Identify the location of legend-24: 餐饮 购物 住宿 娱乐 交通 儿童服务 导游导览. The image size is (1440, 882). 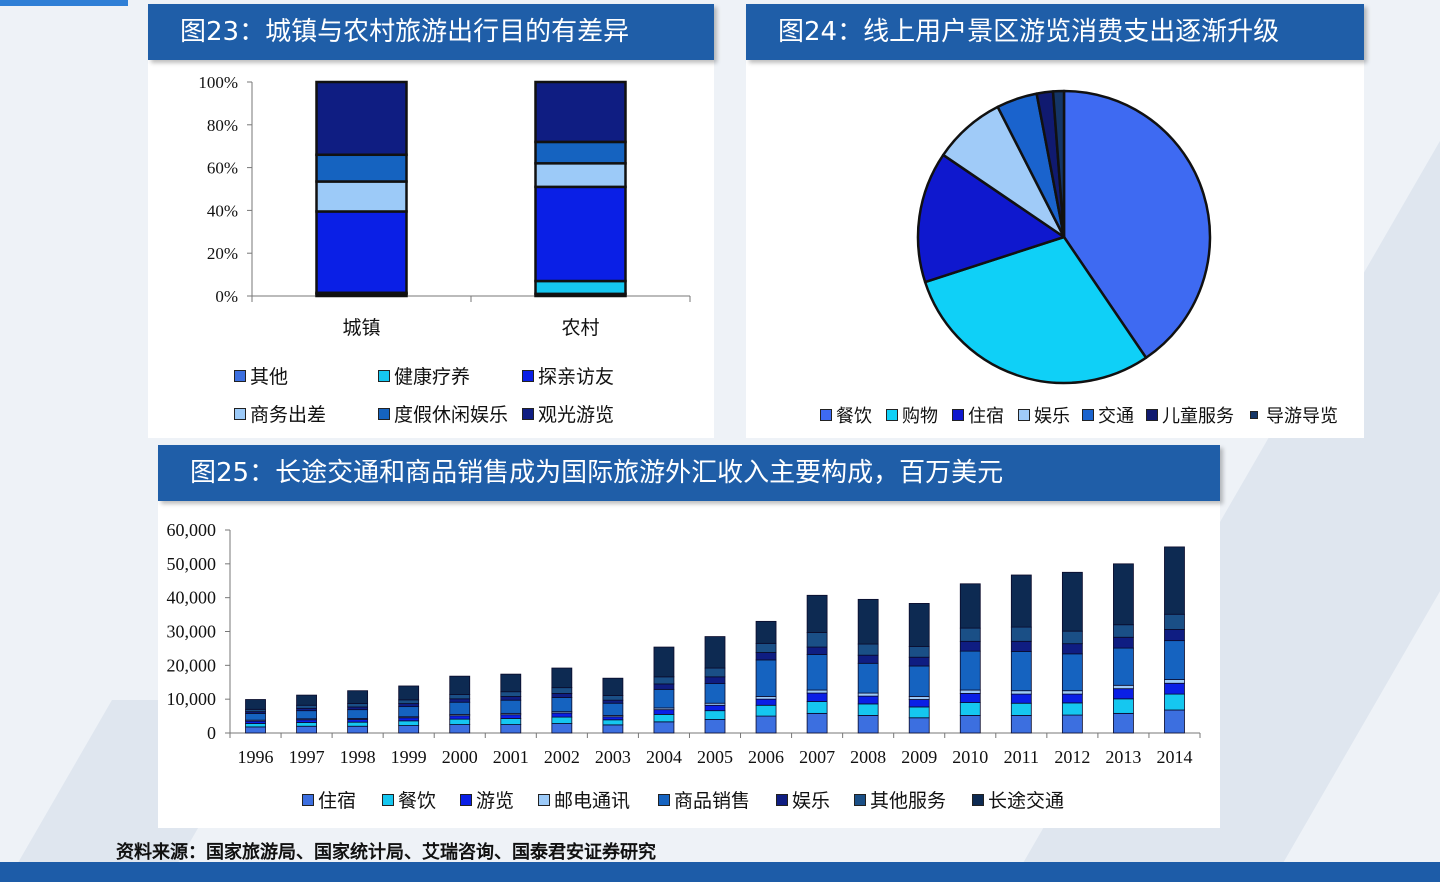
(1090, 416).